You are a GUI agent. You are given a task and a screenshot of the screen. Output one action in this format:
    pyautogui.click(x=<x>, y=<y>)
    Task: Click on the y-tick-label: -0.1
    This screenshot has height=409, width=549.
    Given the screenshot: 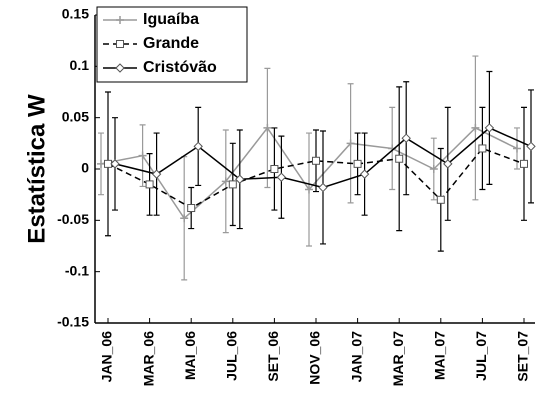 What is the action you would take?
    pyautogui.click(x=77, y=270)
    